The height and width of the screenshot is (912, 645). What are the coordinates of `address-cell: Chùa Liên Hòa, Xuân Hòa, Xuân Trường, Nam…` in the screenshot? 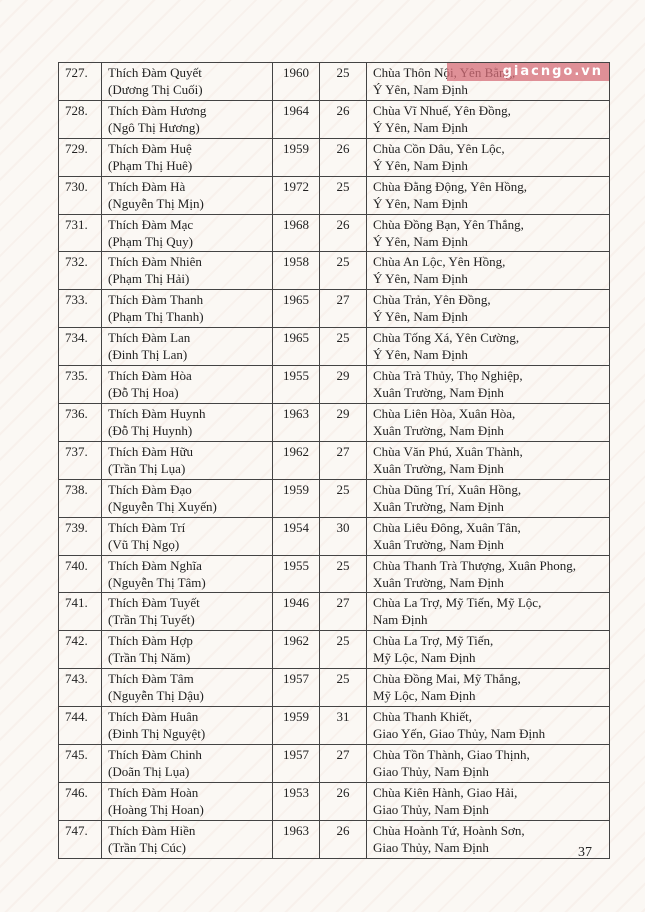 It's located at (488, 422).